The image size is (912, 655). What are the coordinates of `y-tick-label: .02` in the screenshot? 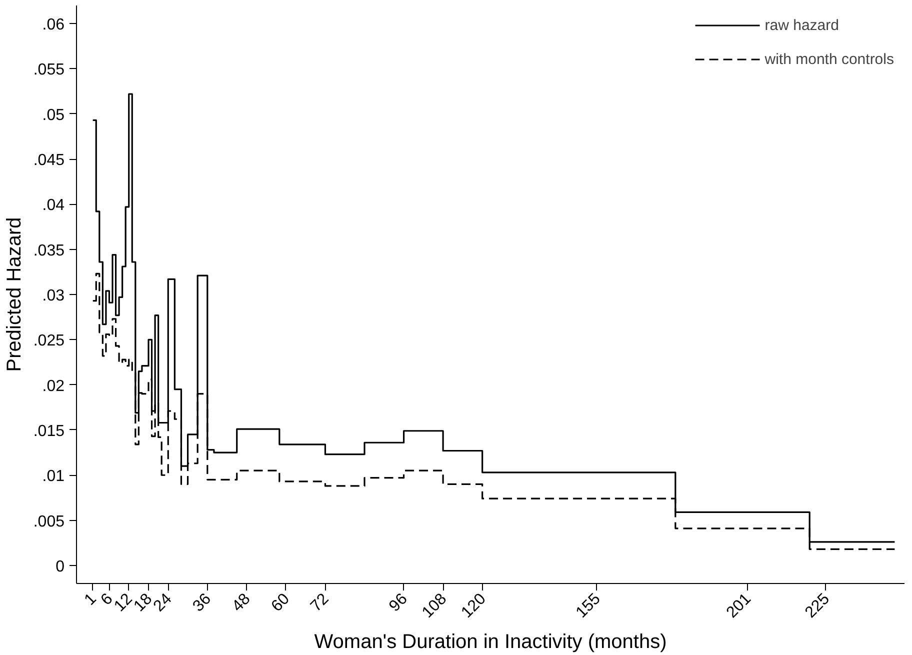 It's located at (53, 386).